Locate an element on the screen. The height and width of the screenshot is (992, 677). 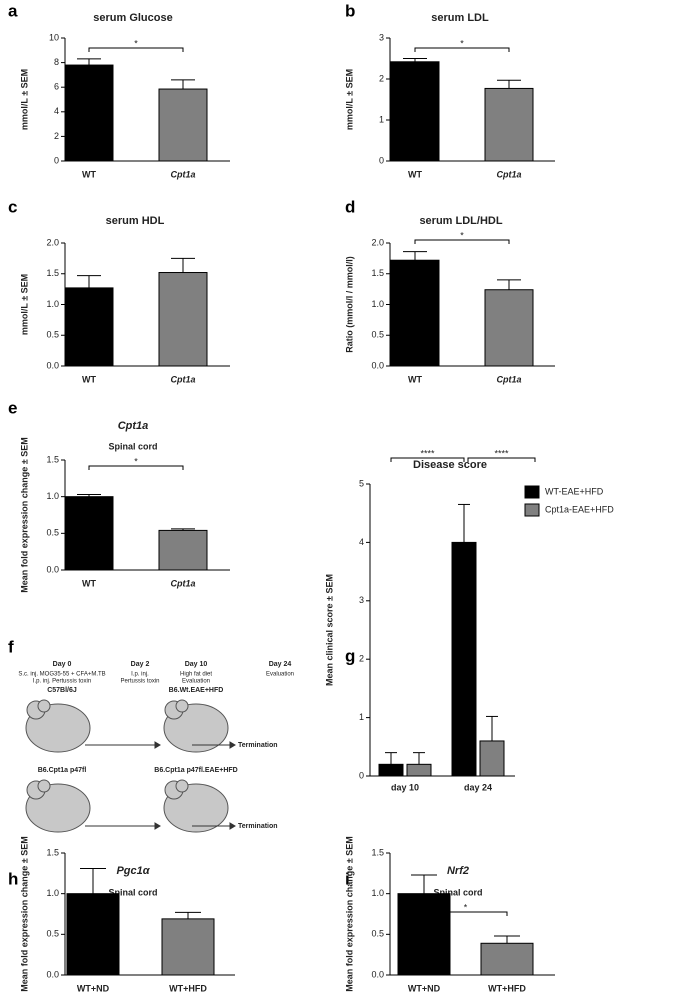
chart-title: serum LDL is located at coordinates (460, 18).